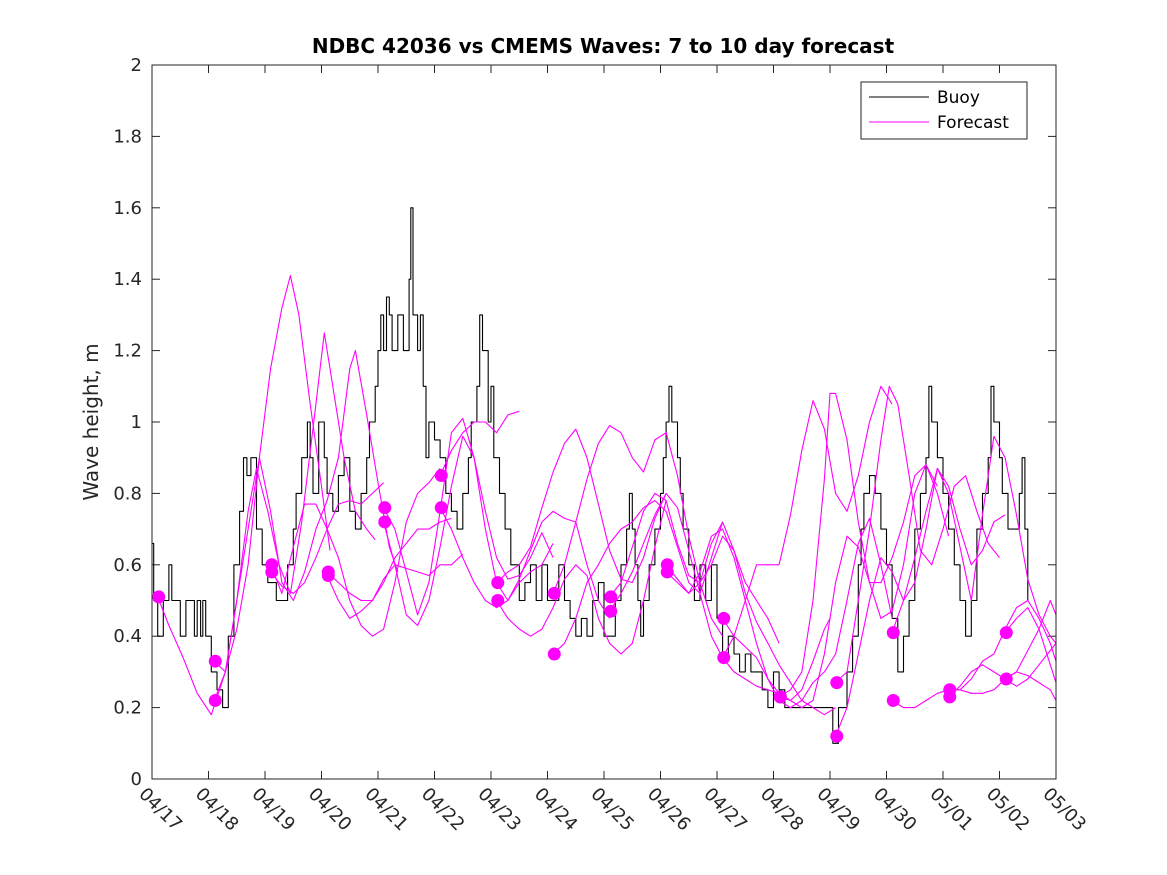  What do you see at coordinates (127, 636) in the screenshot?
I see `y-tick-label: 0.4` at bounding box center [127, 636].